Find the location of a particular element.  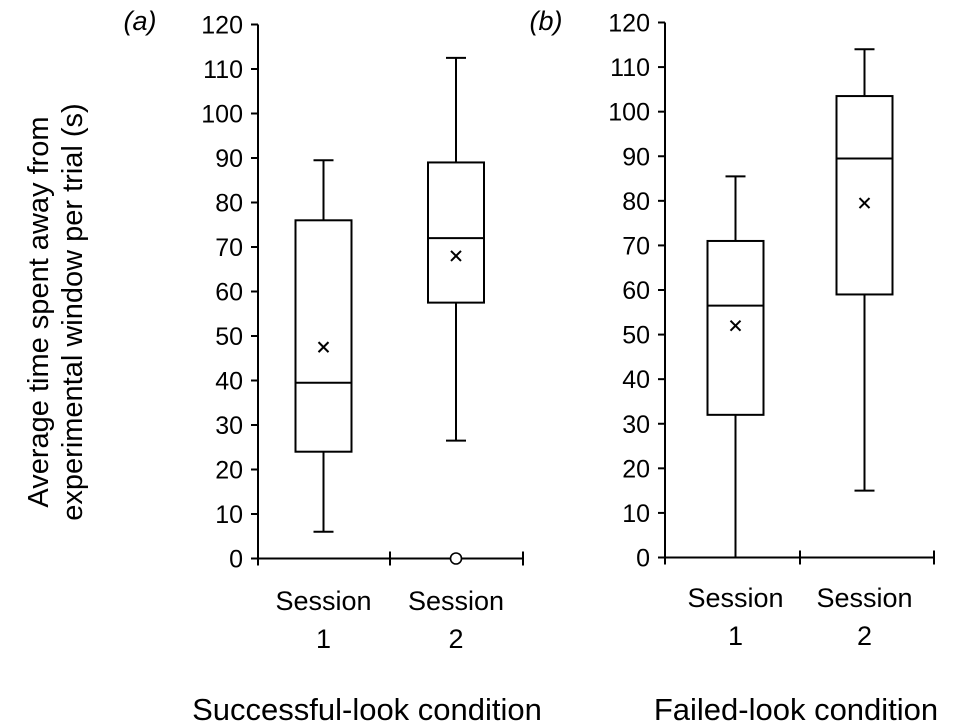

outlier-point is located at coordinates (456, 558).